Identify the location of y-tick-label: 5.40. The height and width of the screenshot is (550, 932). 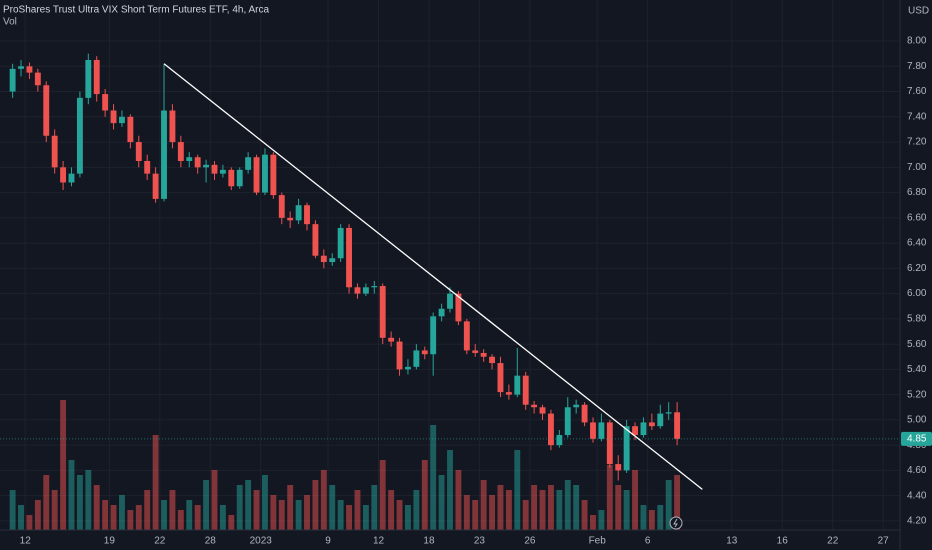
(917, 369).